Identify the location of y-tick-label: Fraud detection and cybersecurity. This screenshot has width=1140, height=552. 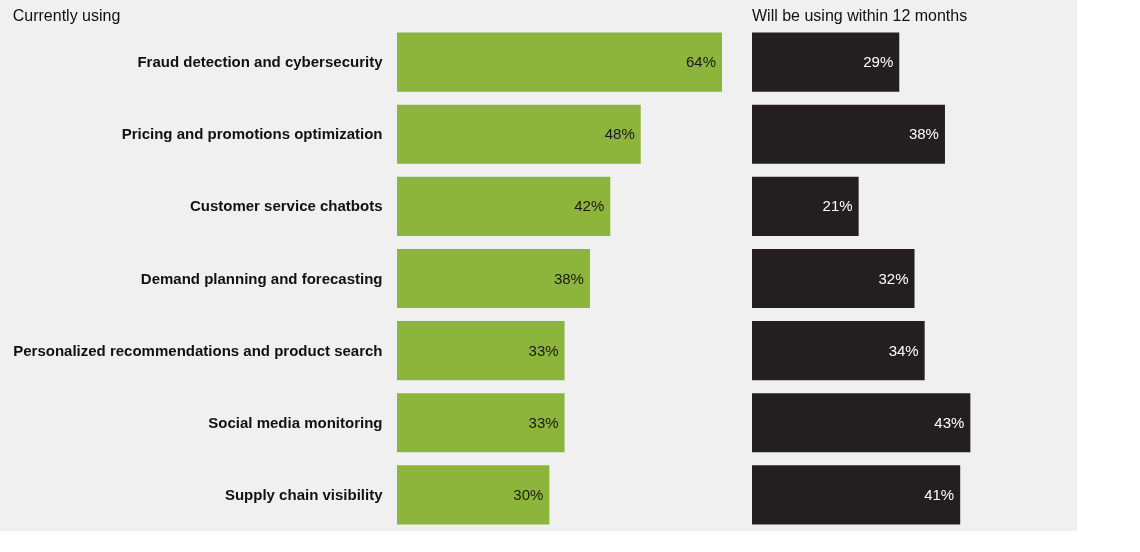
(260, 62).